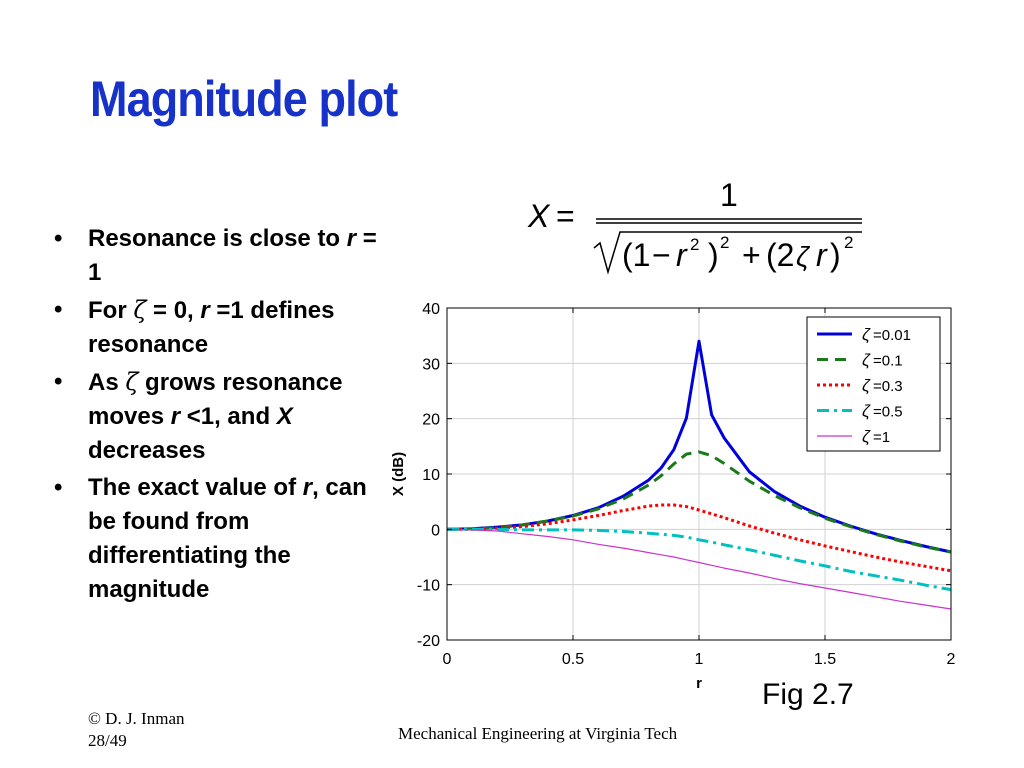 Image resolution: width=1024 pixels, height=768 pixels. Describe the element at coordinates (431, 309) in the screenshot. I see `y-tick-label: 40` at that location.